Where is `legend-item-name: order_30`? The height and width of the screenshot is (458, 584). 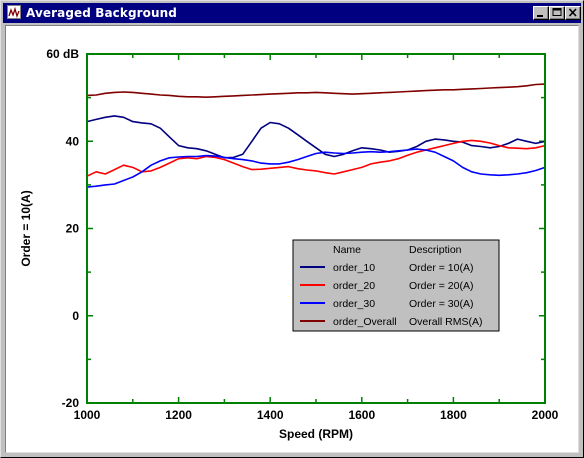
legend-item-name: order_30 is located at coordinates (354, 304).